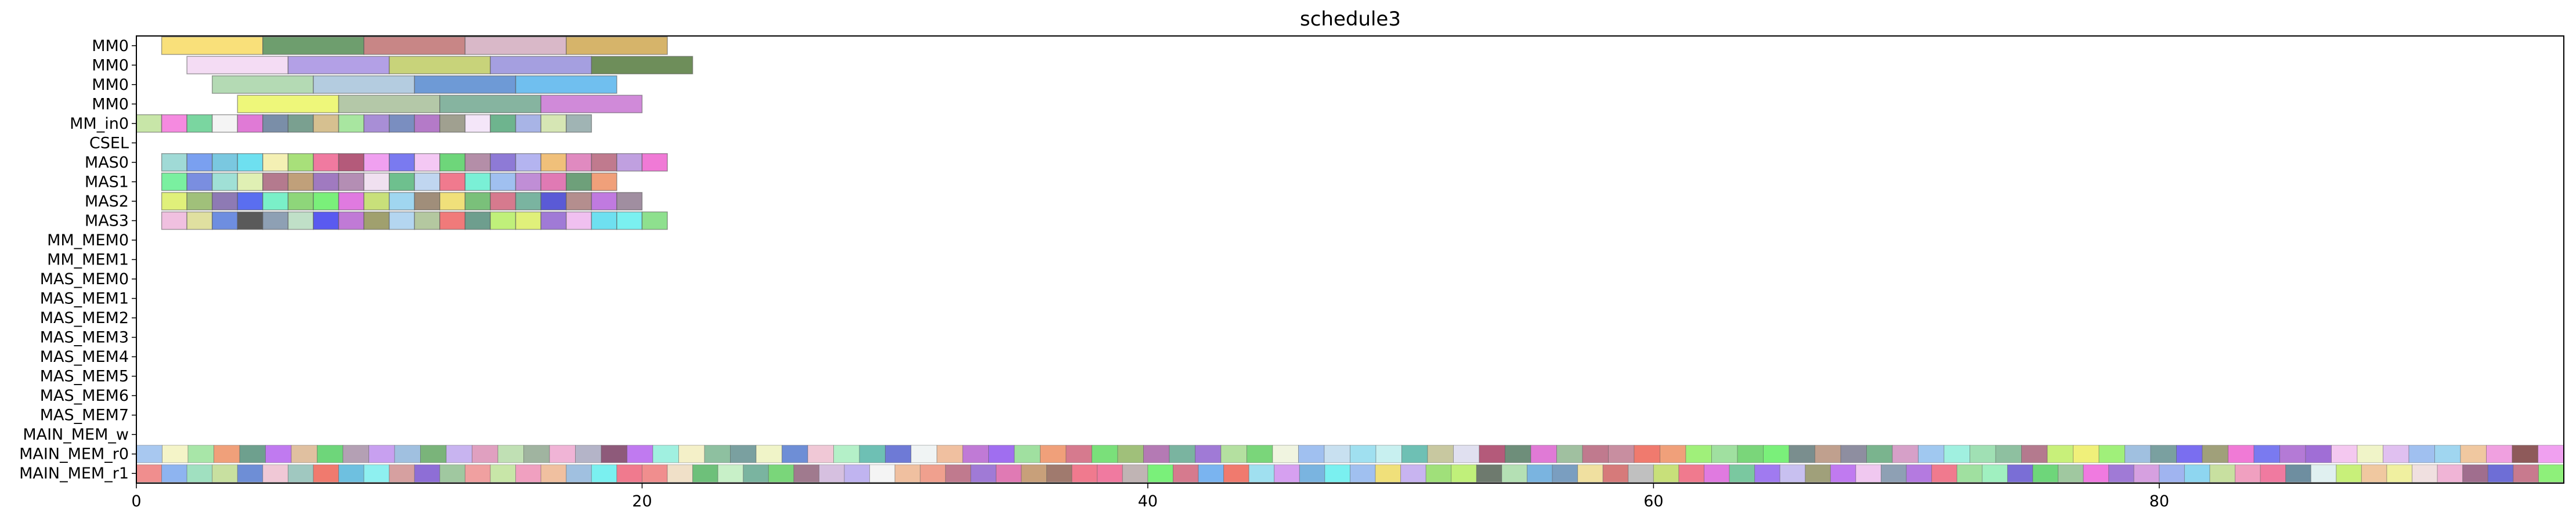 The width and height of the screenshot is (2576, 522). Describe the element at coordinates (109, 143) in the screenshot. I see `y-tick-label: CSEL` at that location.